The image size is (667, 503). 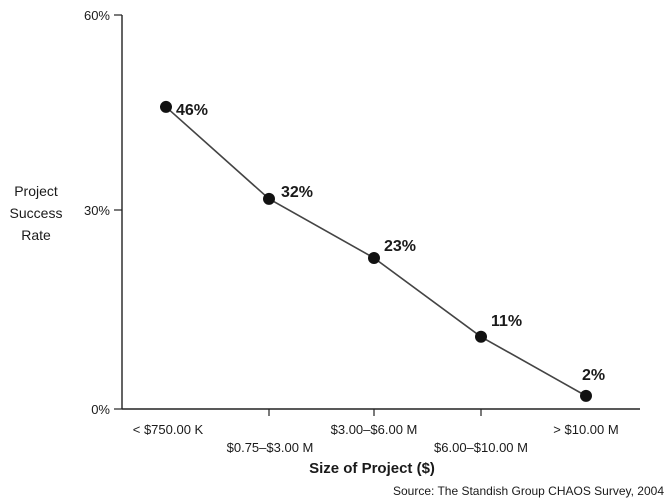 What do you see at coordinates (374, 429) in the screenshot?
I see `x-tick-label-3: $3.00–$6.00 M` at bounding box center [374, 429].